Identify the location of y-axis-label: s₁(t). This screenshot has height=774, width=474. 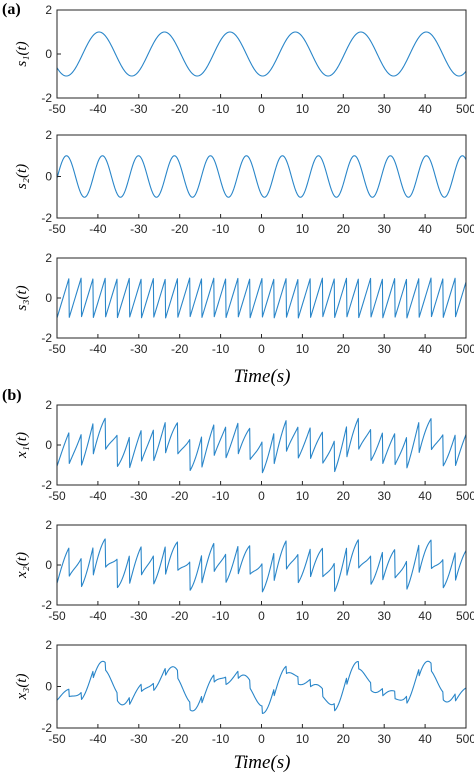
(22, 53).